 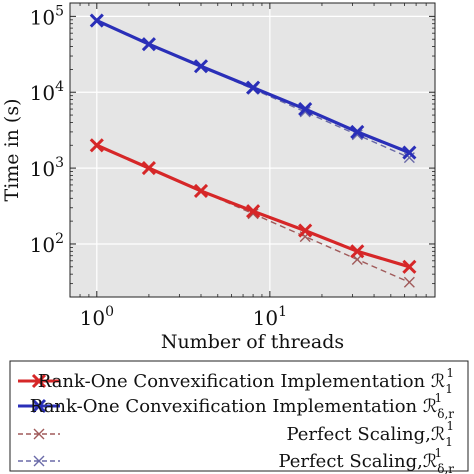 What do you see at coordinates (47, 92) in the screenshot?
I see `y-tick-label: 10⁴` at bounding box center [47, 92].